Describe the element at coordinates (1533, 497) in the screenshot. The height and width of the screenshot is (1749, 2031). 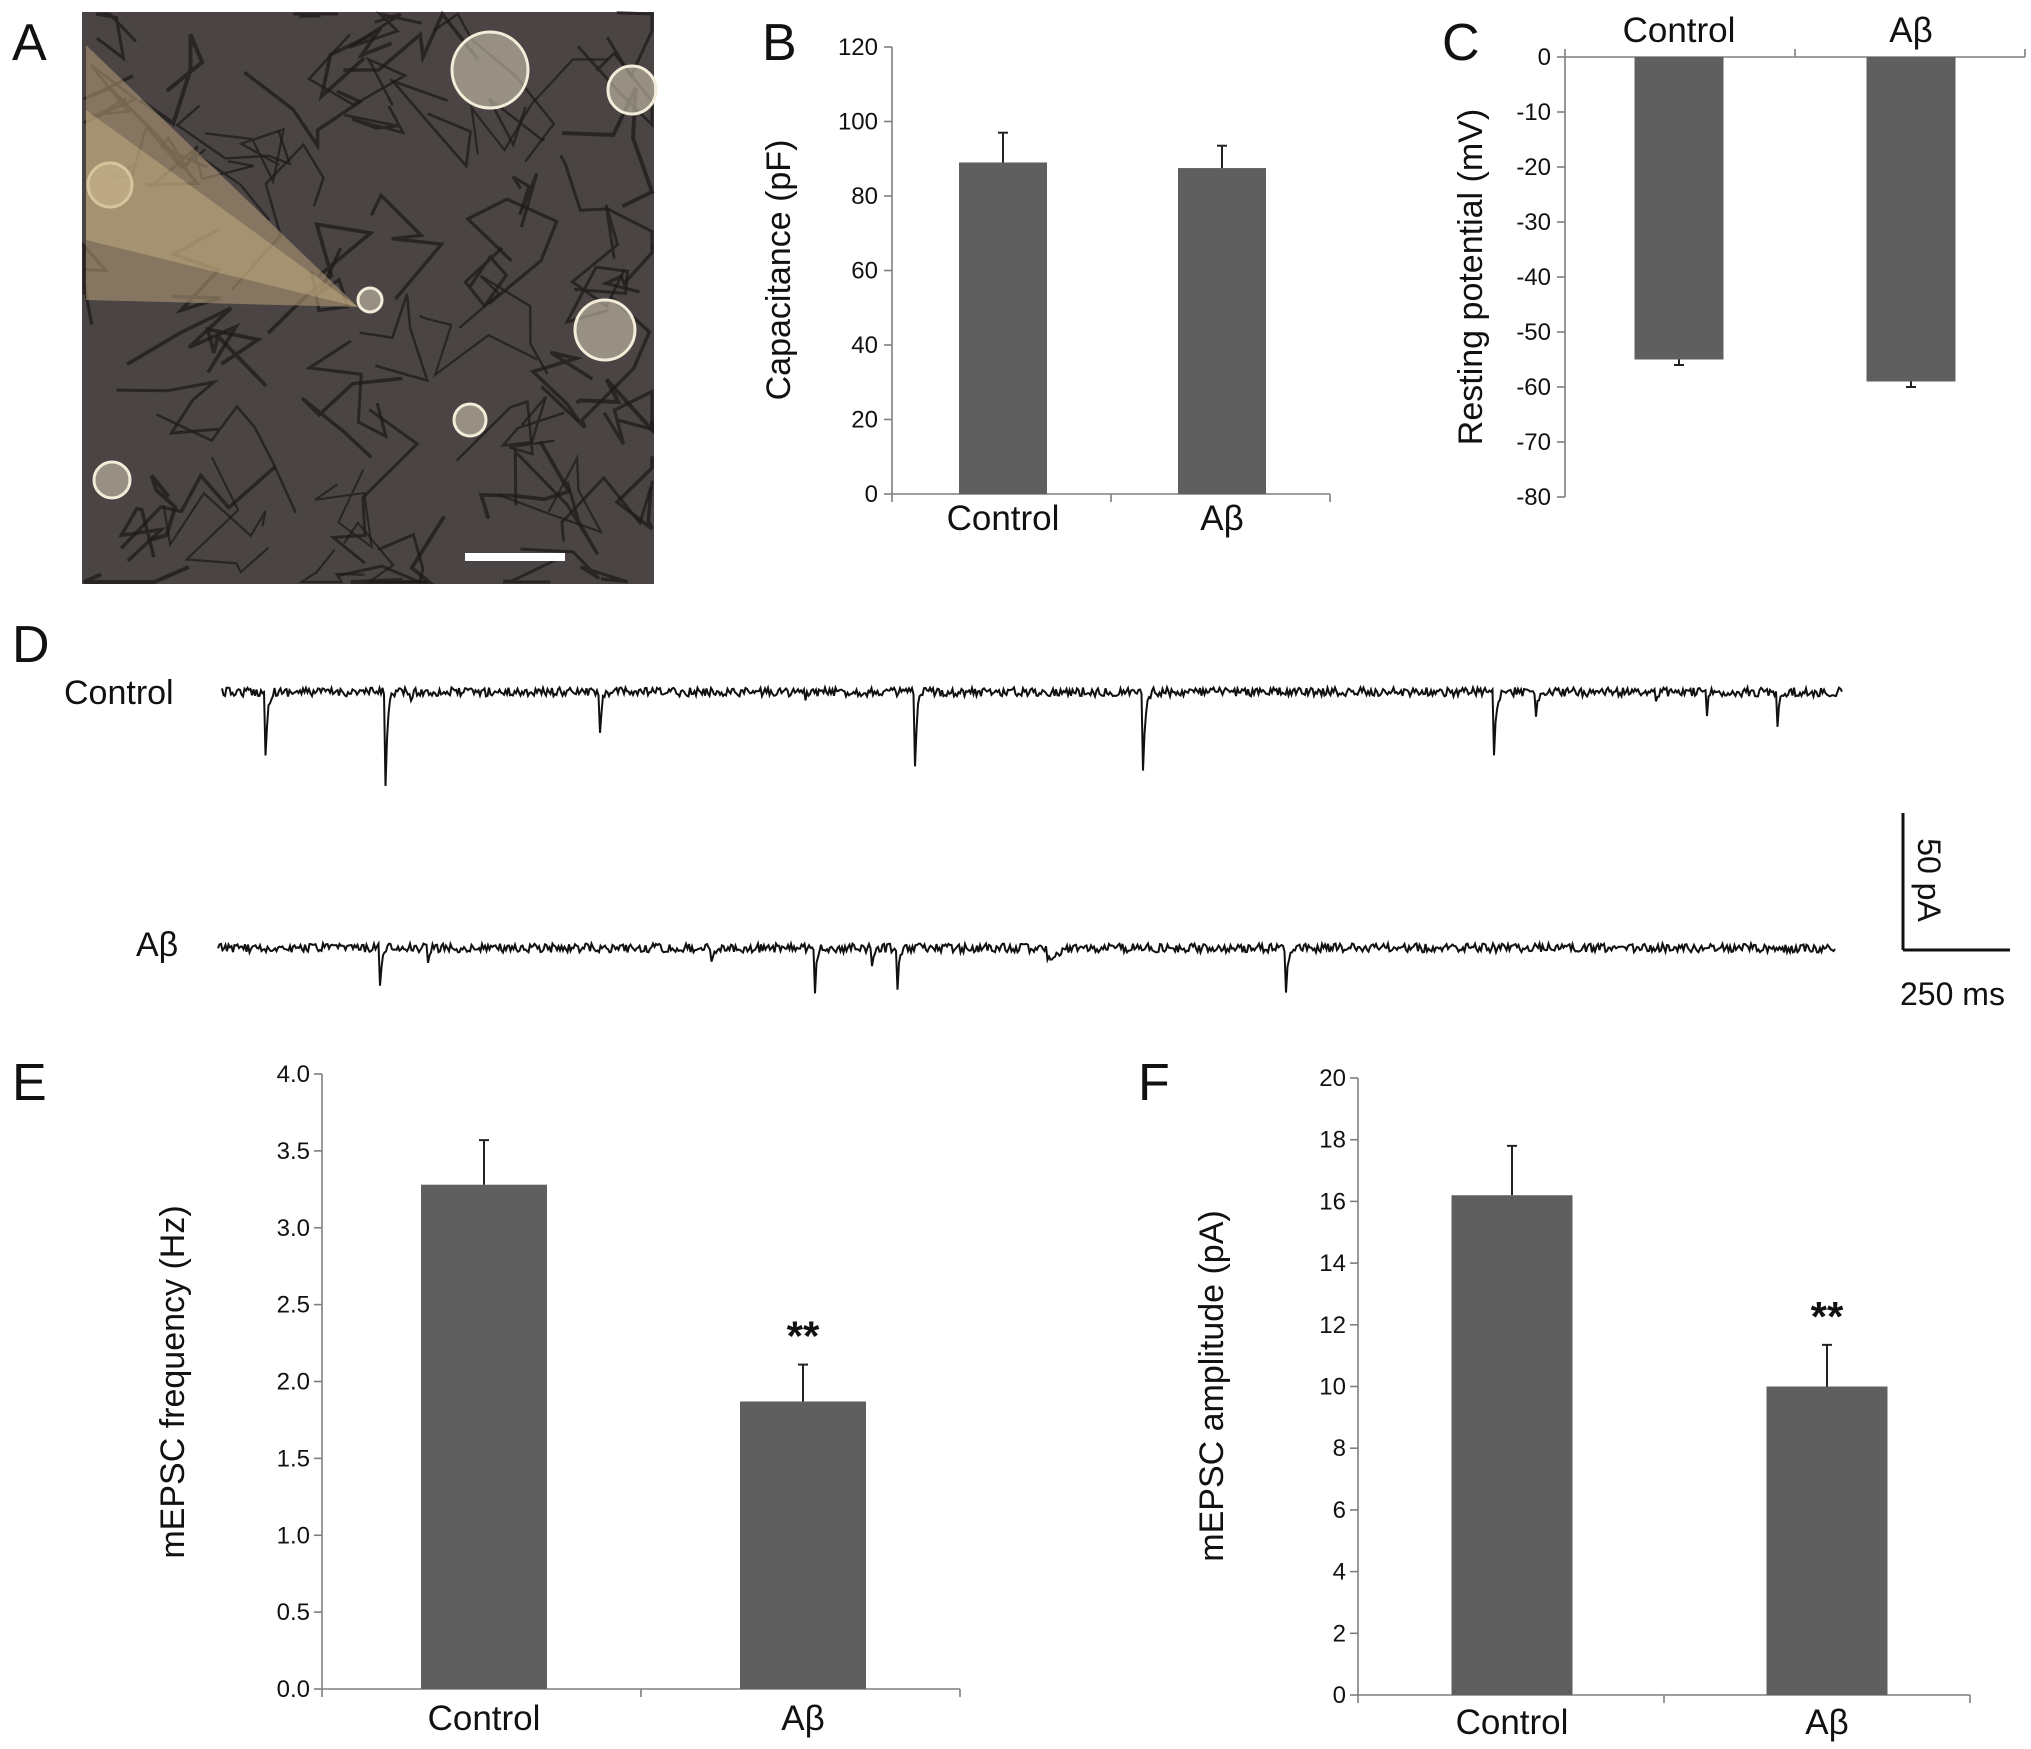
I see `y-tick-label: -80` at that location.